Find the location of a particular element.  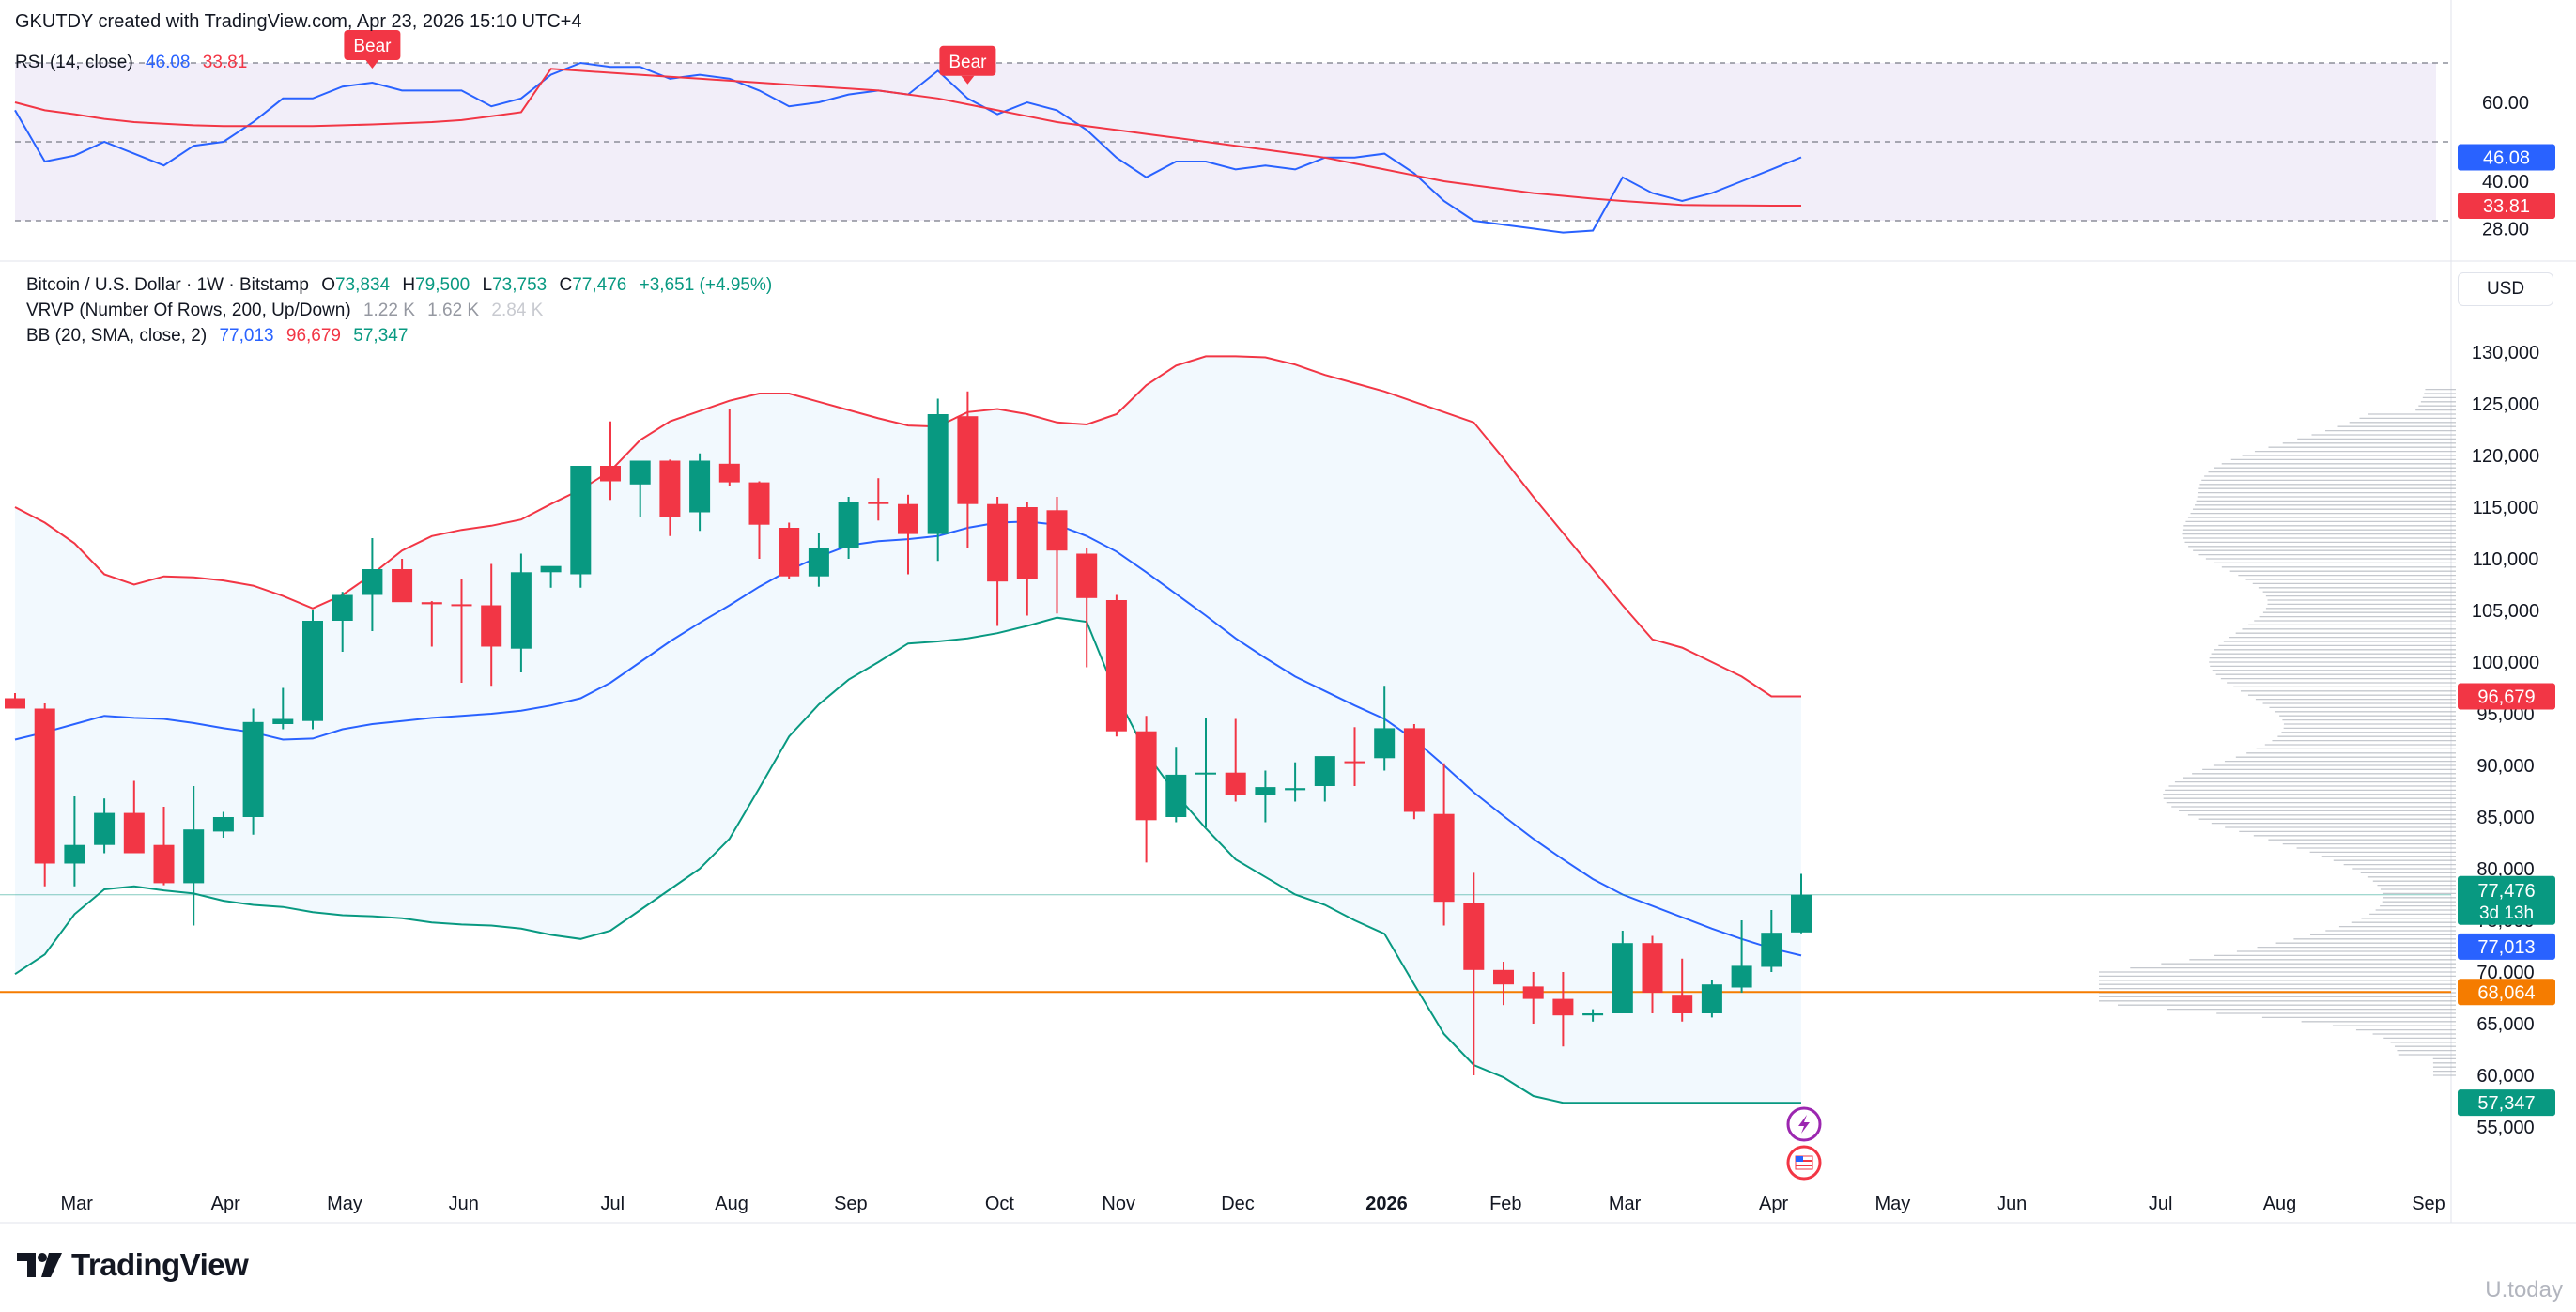

high-label: H is located at coordinates (409, 285).